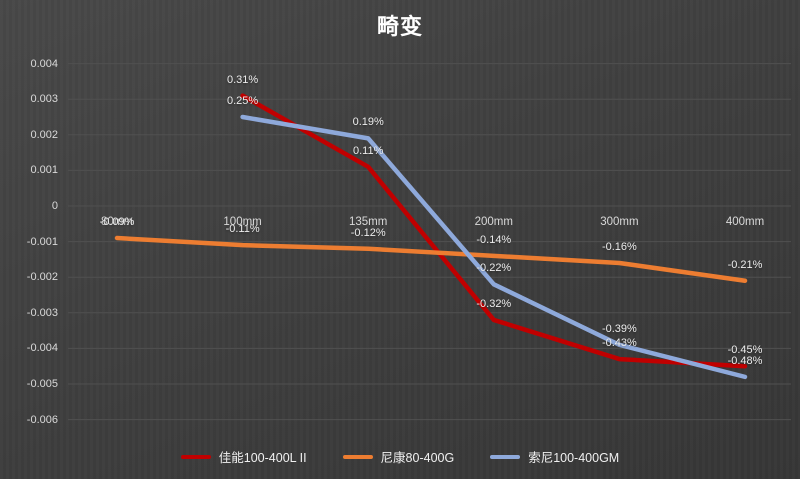 Image resolution: width=800 pixels, height=479 pixels. What do you see at coordinates (745, 264) in the screenshot?
I see `data-point-label: -0.21%` at bounding box center [745, 264].